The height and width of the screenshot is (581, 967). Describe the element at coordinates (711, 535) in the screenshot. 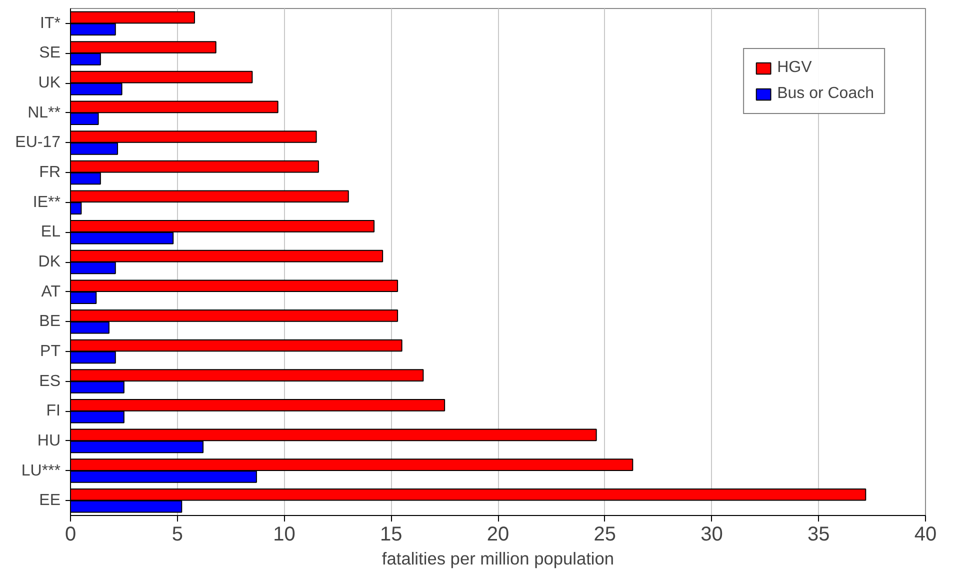

I see `x-tick-label: 30` at that location.